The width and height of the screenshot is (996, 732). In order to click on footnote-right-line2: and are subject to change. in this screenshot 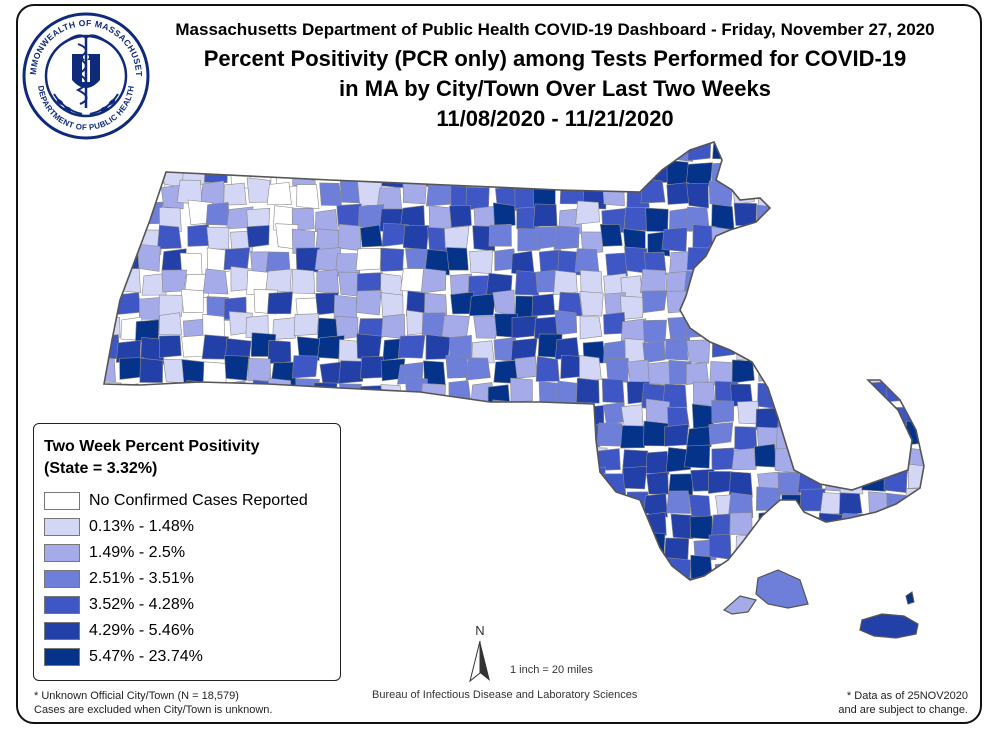, I will do `click(903, 710)`.